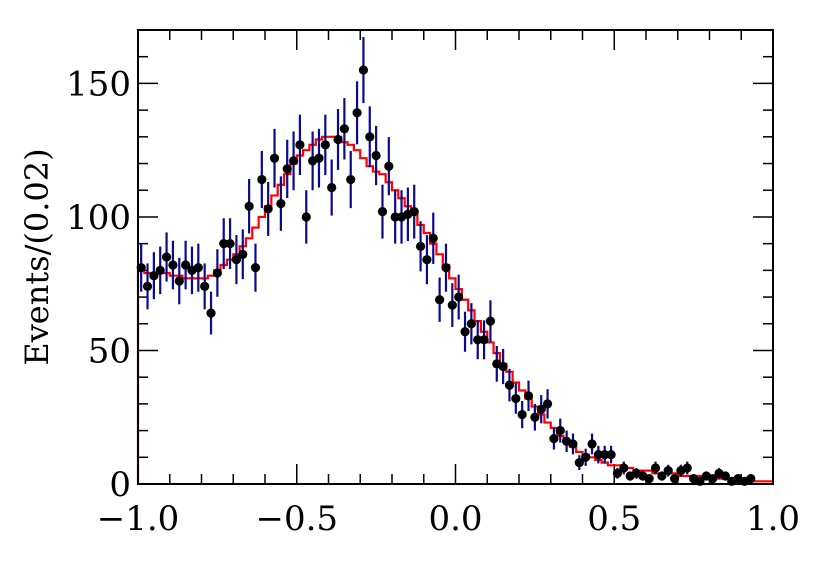 This screenshot has height=584, width=814. Describe the element at coordinates (138, 519) in the screenshot. I see `x-tick-label: −1.0` at that location.